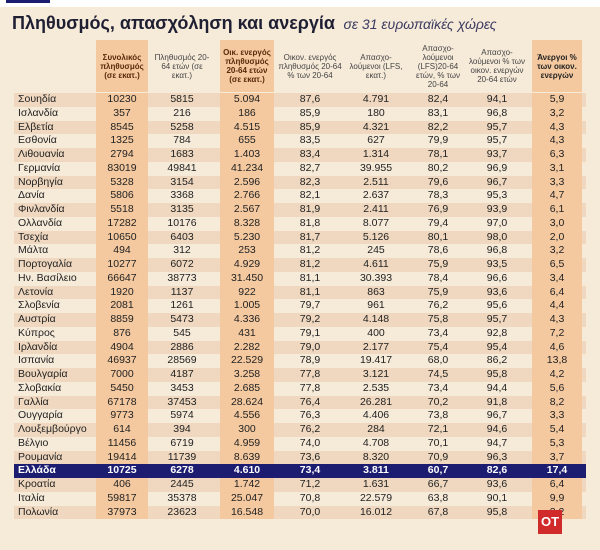  What do you see at coordinates (122, 457) in the screenshot?
I see `table-cell: 19414` at bounding box center [122, 457].